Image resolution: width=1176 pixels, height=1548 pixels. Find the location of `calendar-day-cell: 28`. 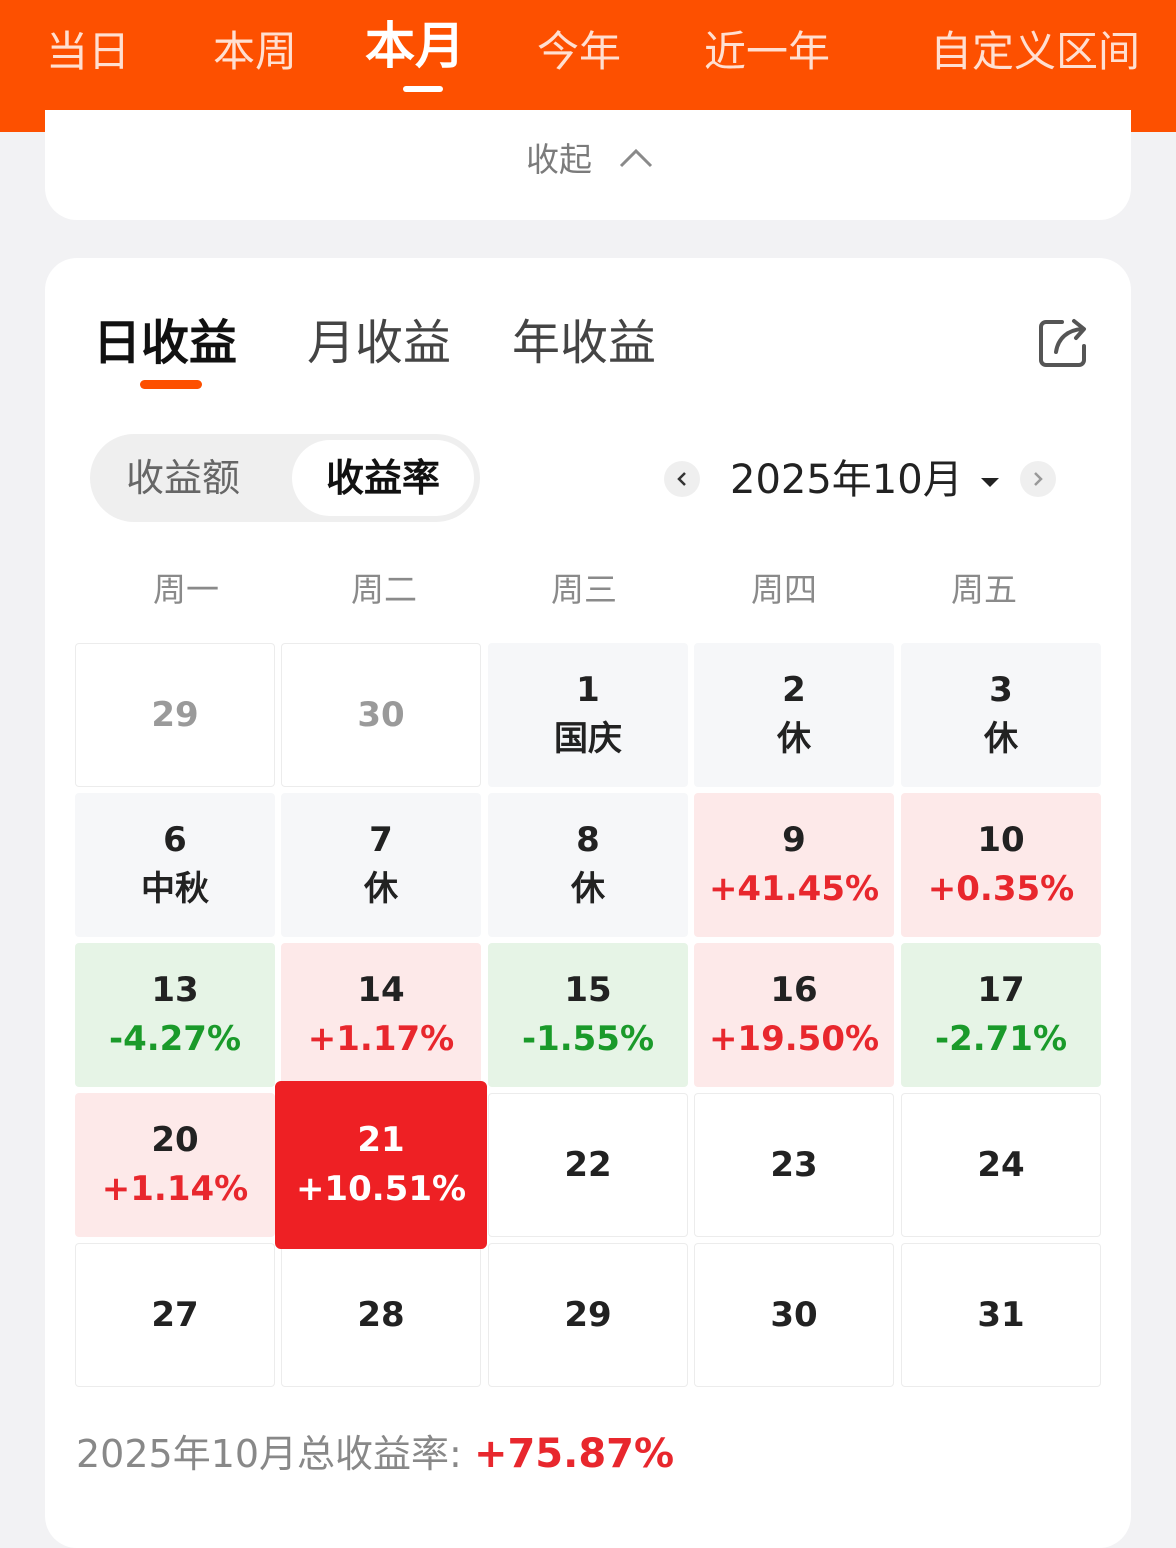

calendar-day-cell: 28 is located at coordinates (381, 1315).